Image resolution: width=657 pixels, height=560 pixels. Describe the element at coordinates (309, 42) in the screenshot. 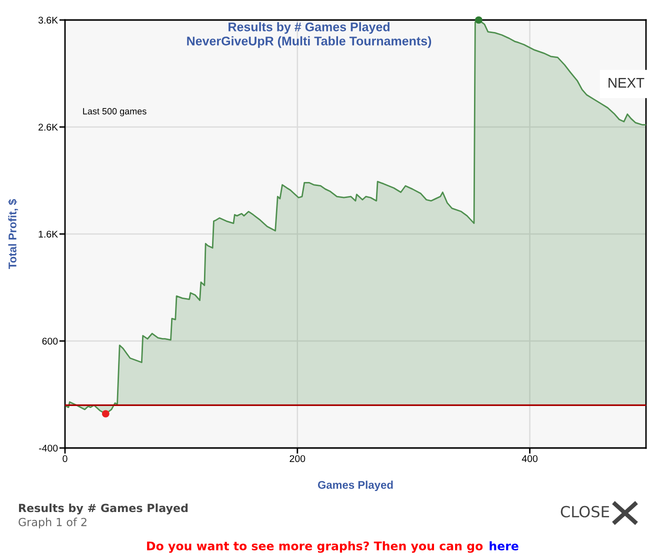

I see `text: NeverGiveUpR (Multi Table Tournaments)` at that location.